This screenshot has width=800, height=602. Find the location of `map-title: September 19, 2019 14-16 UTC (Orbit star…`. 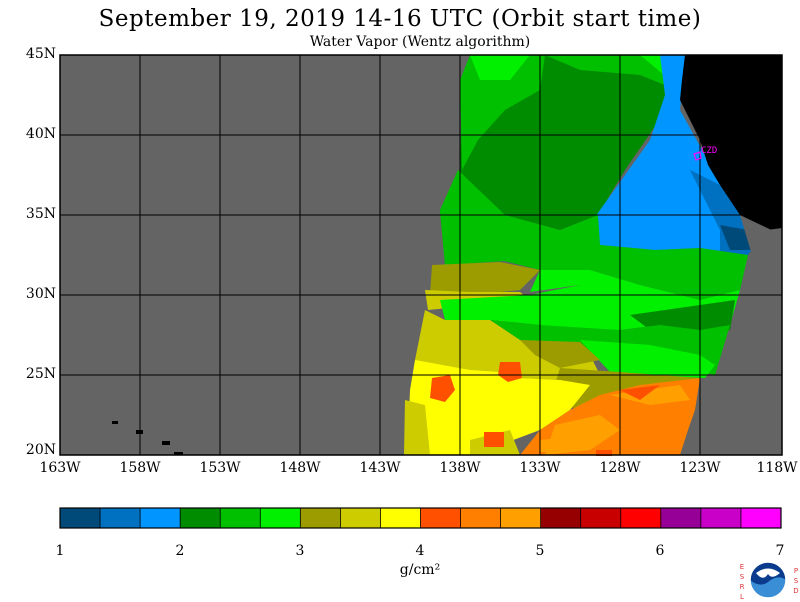

map-title: September 19, 2019 14-16 UTC (Orbit star… is located at coordinates (400, 19).